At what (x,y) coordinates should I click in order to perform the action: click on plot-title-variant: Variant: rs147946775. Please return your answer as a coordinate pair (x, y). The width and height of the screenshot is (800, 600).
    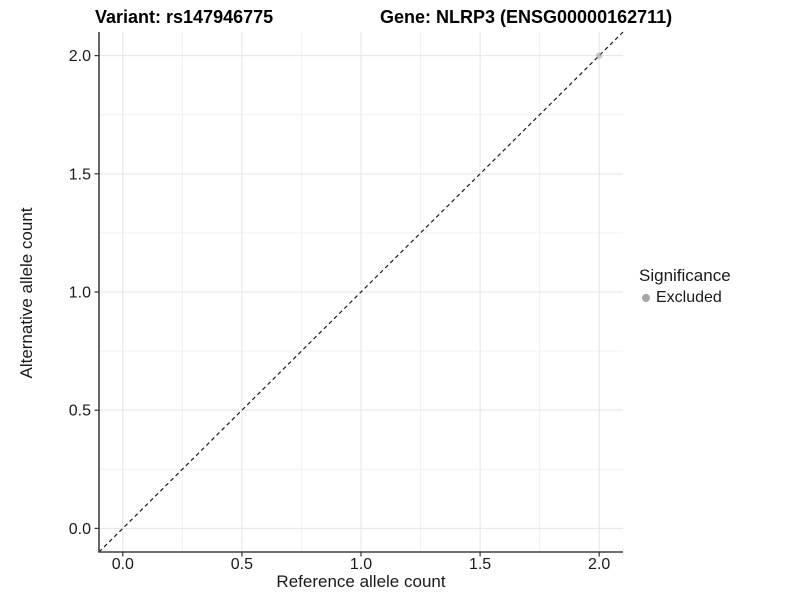
    Looking at the image, I should click on (184, 17).